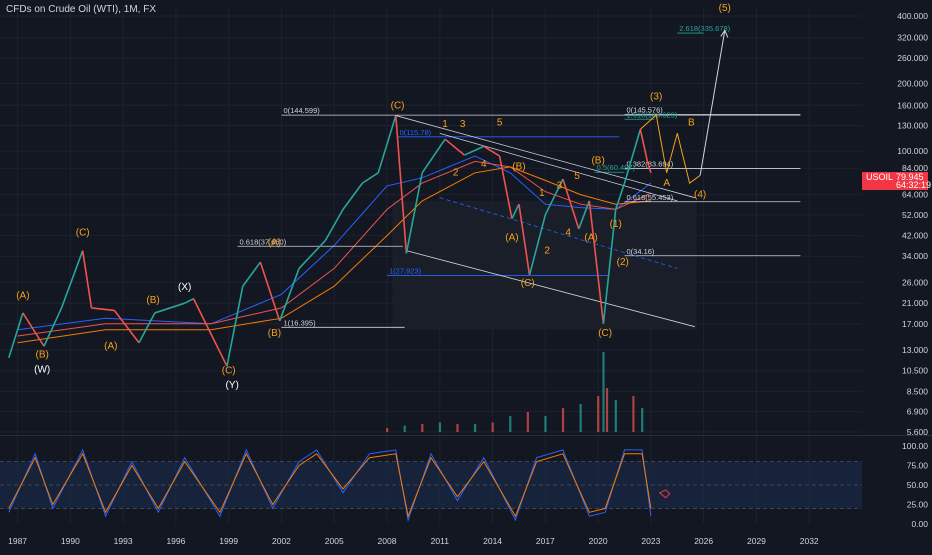 Image resolution: width=932 pixels, height=555 pixels. What do you see at coordinates (670, 148) in the screenshot?
I see `projection-path` at bounding box center [670, 148].